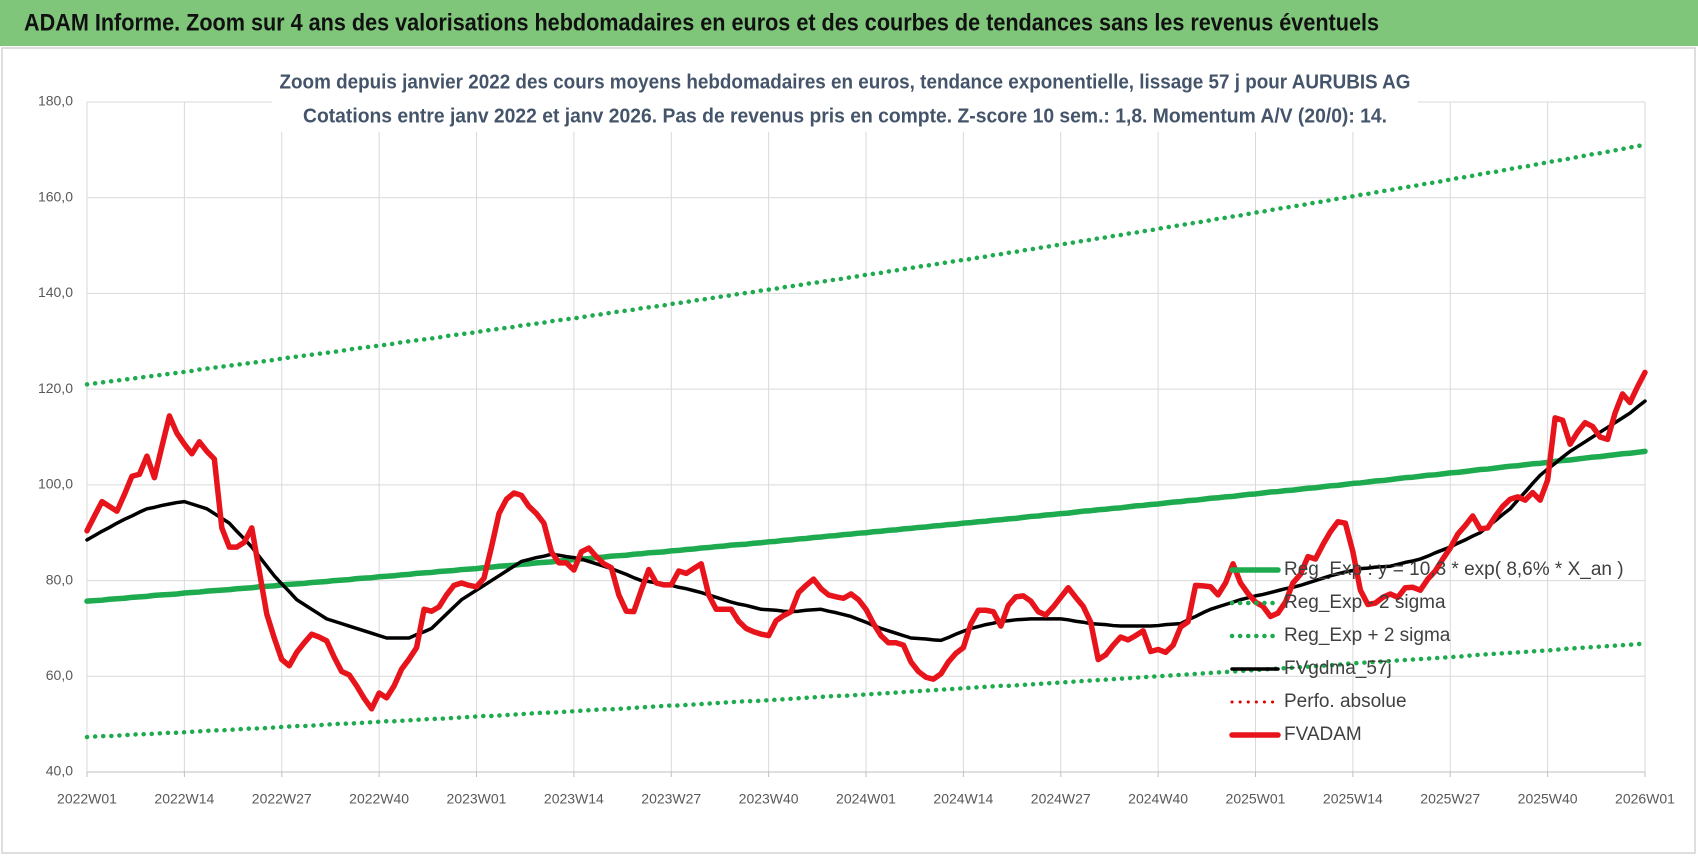 Image resolution: width=1698 pixels, height=857 pixels. I want to click on x-tick-label: 2022W27, so click(282, 799).